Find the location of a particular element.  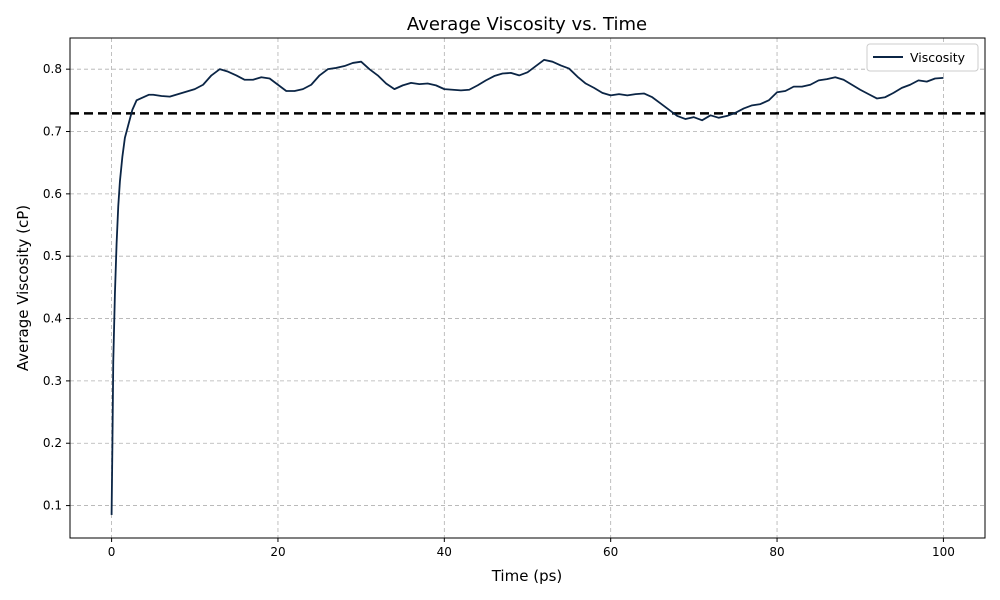

x-tick-label: 40 is located at coordinates (444, 552).